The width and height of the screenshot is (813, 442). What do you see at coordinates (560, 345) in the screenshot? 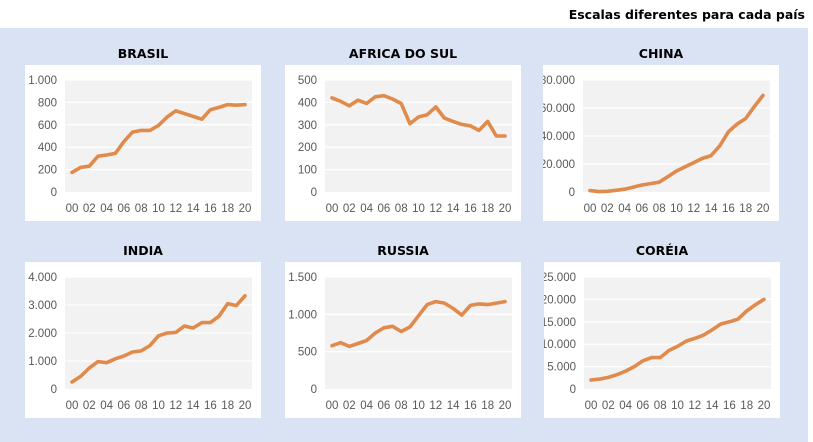
I see `y-tick-label: 10.000` at bounding box center [560, 345].